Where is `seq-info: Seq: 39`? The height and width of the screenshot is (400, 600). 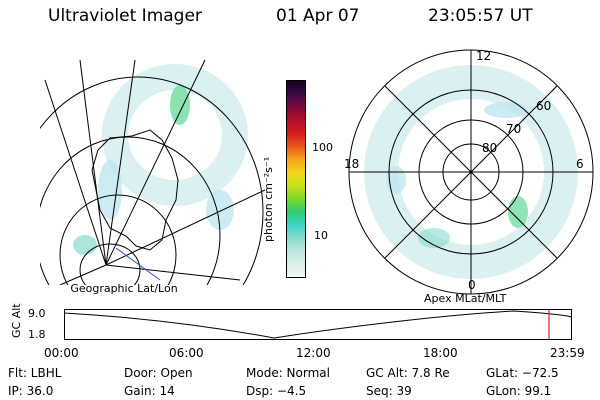 seq-info: Seq: 39 is located at coordinates (389, 391).